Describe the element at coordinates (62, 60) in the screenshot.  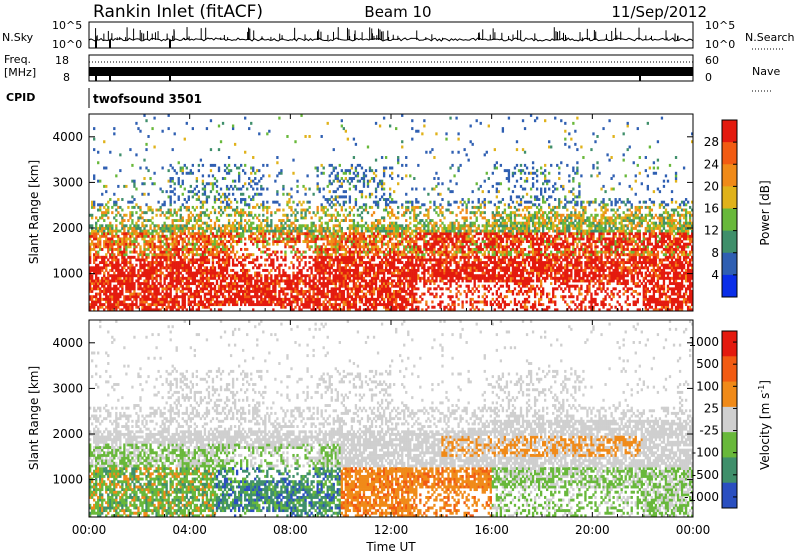
I see `freq-tick-high: 18` at that location.